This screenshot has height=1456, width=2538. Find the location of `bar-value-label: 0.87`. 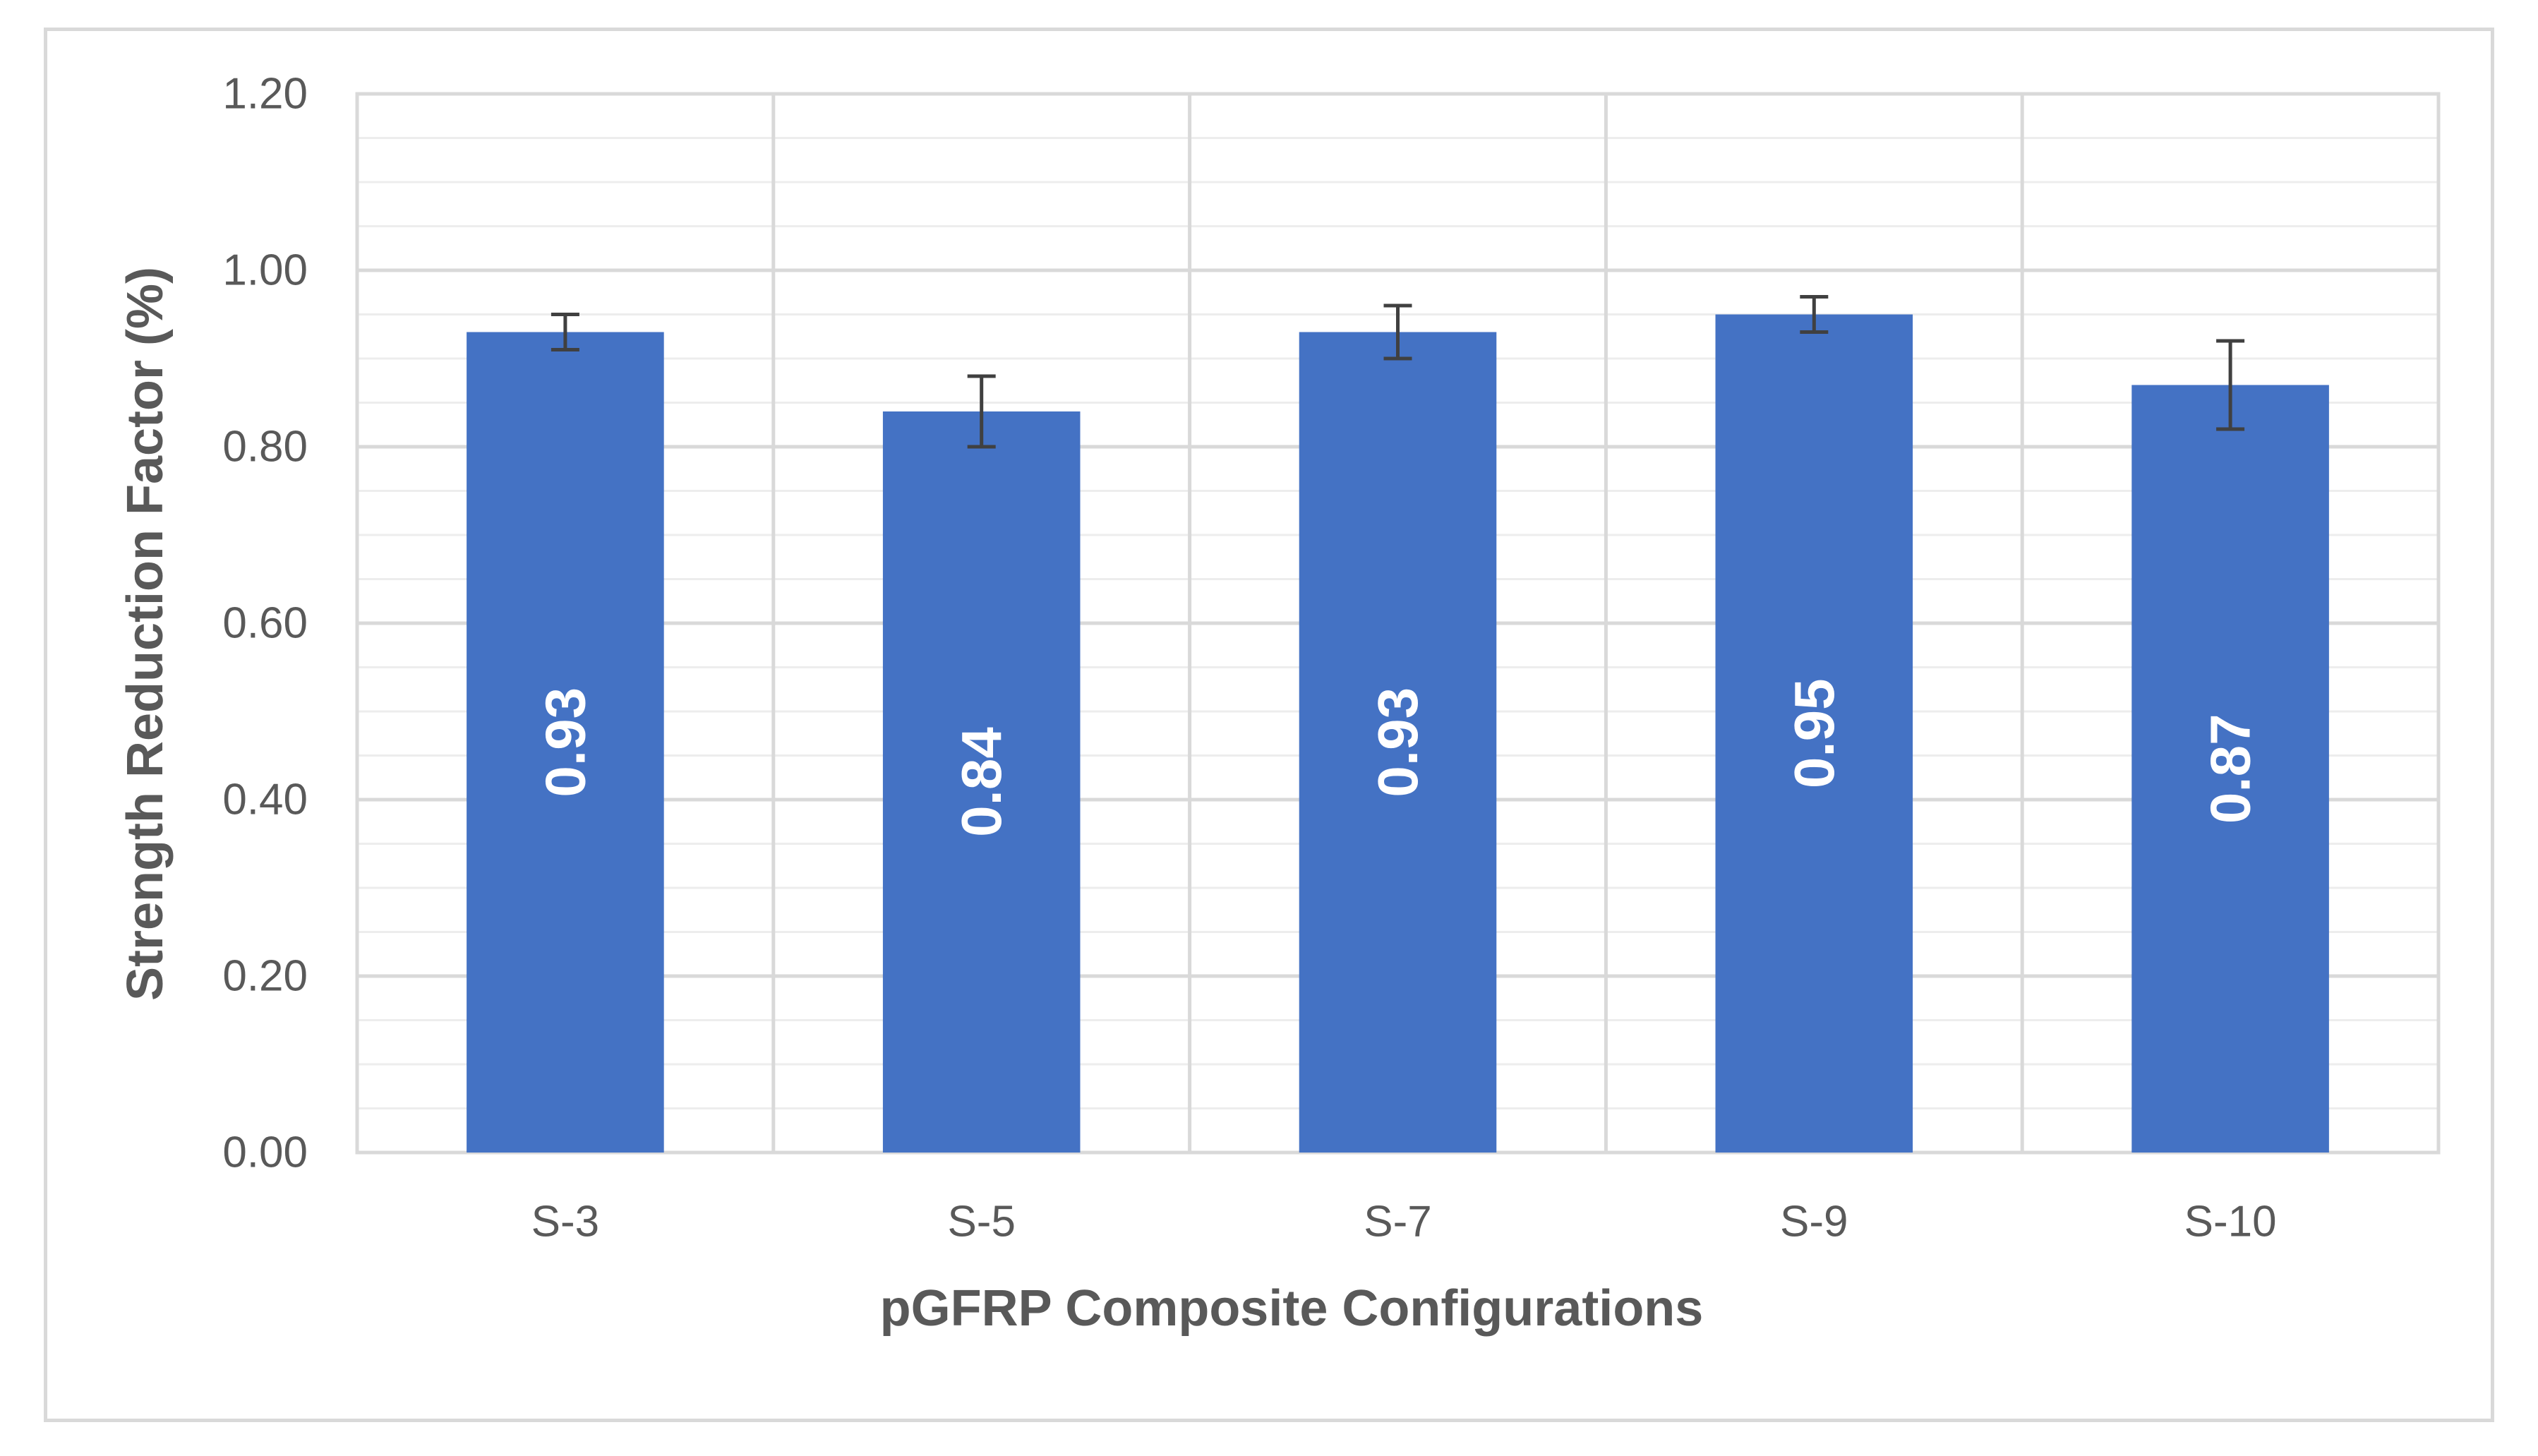

bar-value-label: 0.87 is located at coordinates (2230, 769).